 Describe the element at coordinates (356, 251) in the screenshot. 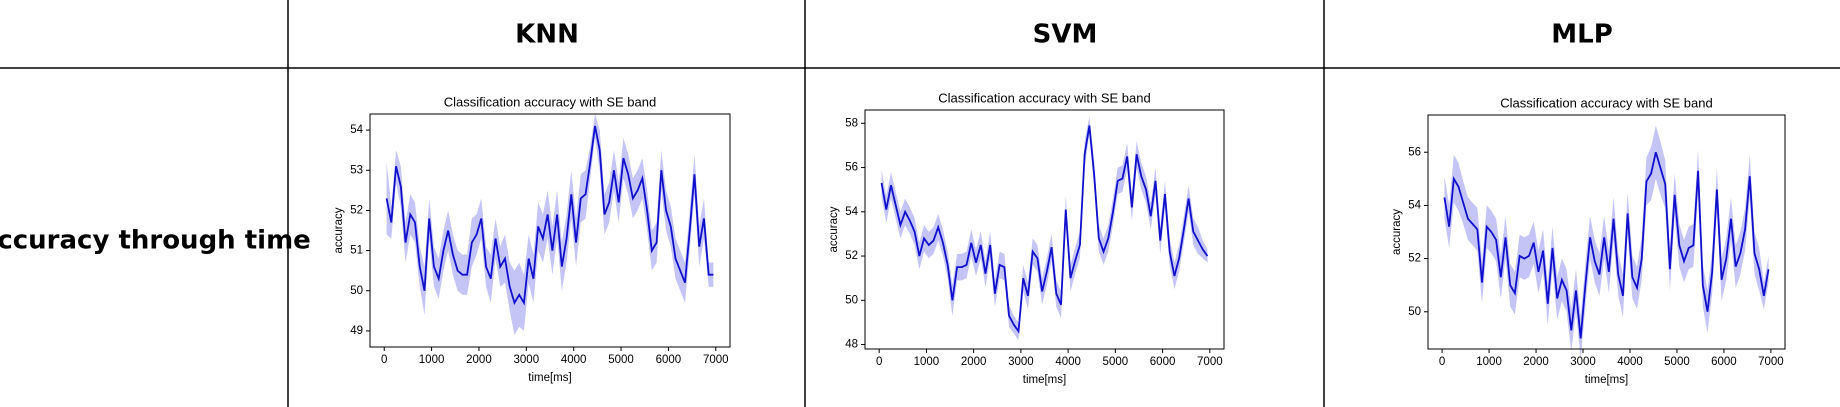

I see `y-tick-label: 51` at that location.